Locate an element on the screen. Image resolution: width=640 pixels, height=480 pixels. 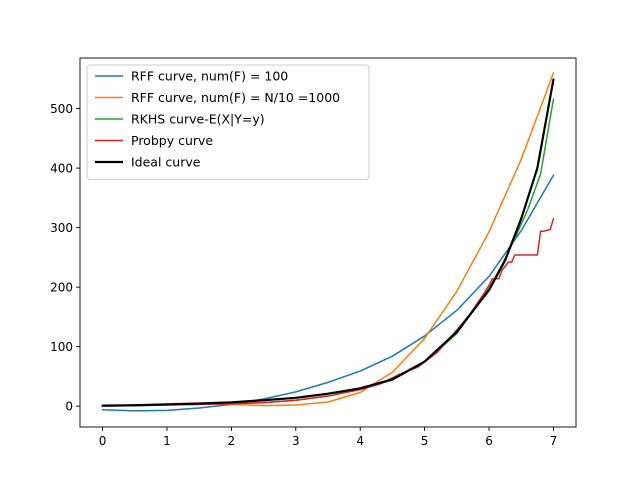
y-tick-label: 0 is located at coordinates (69, 406).